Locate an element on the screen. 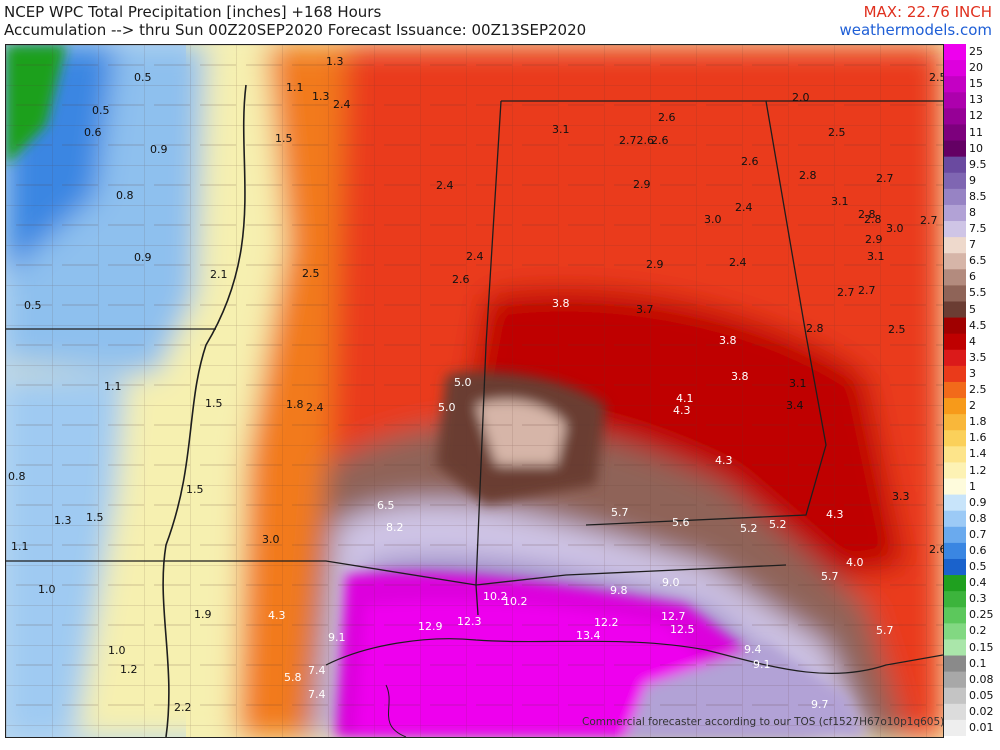 Image resolution: width=1000 pixels, height=750 pixels. legend-colorbar is located at coordinates (955, 390).